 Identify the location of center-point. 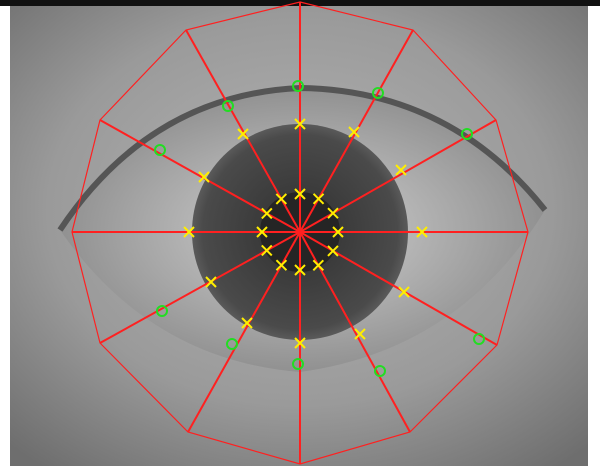
(300, 232).